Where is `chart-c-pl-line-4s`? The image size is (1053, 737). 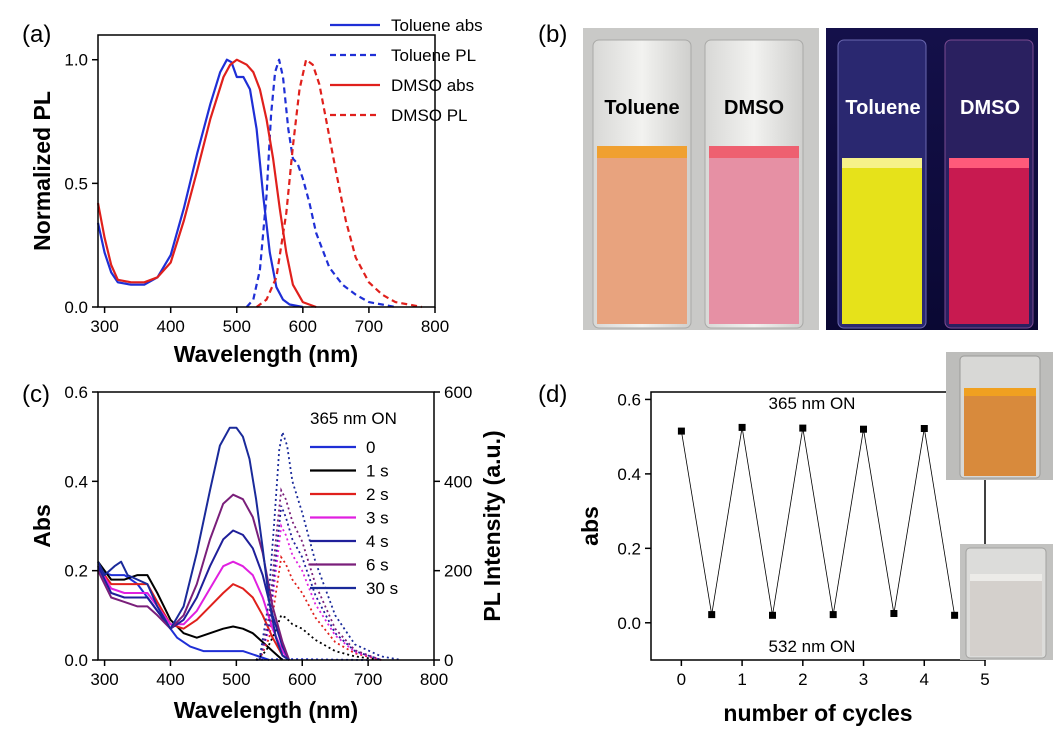
chart-c-pl-line-4s is located at coordinates (320, 583).